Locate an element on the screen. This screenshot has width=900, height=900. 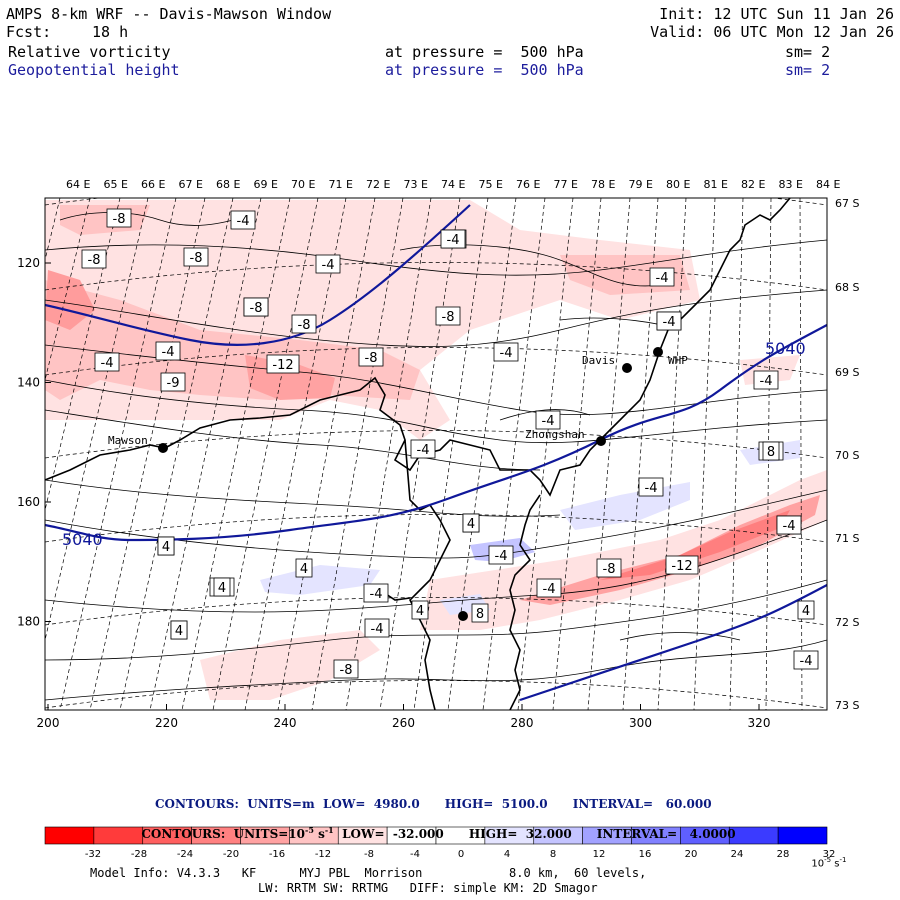
latitude-labels: 67 S 68 S 69 S 70 S 71 S 72 S 73 S is located at coordinates (847, 454).